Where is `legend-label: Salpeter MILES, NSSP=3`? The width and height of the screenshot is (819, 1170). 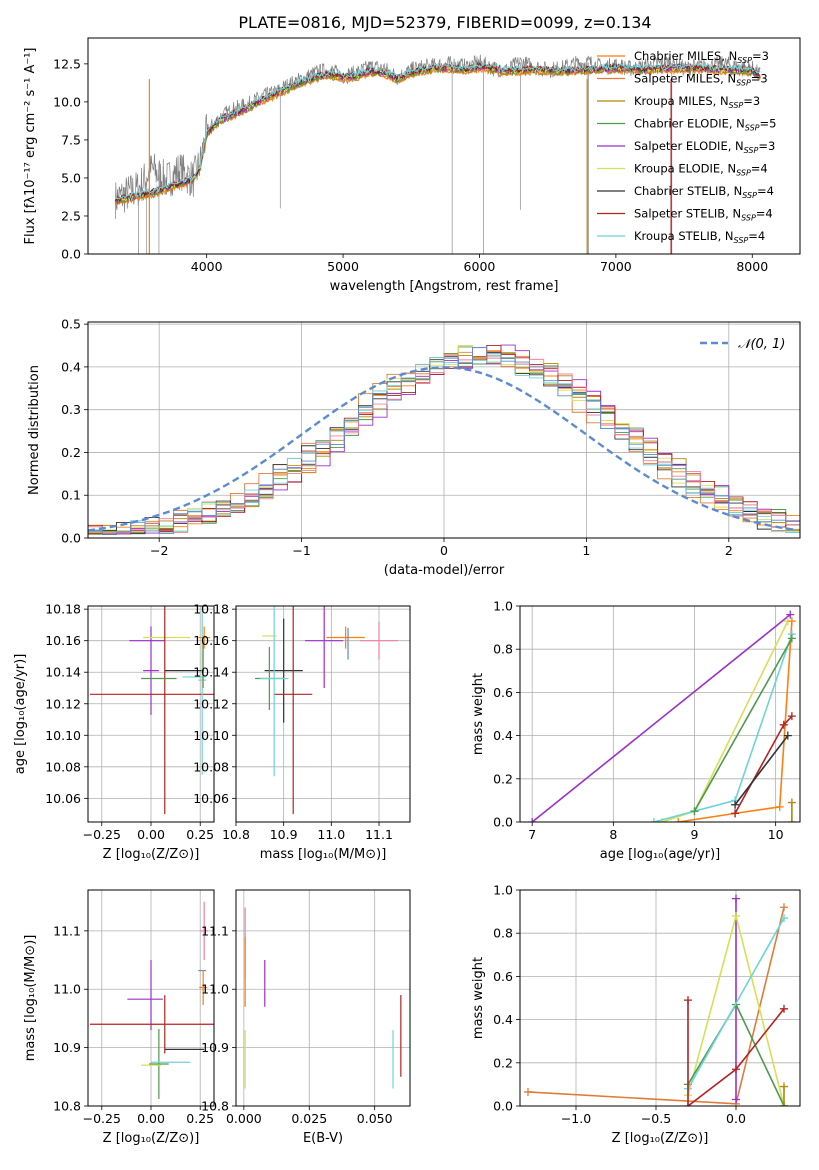
legend-label: Salpeter MILES, NSSP=3 is located at coordinates (701, 80).